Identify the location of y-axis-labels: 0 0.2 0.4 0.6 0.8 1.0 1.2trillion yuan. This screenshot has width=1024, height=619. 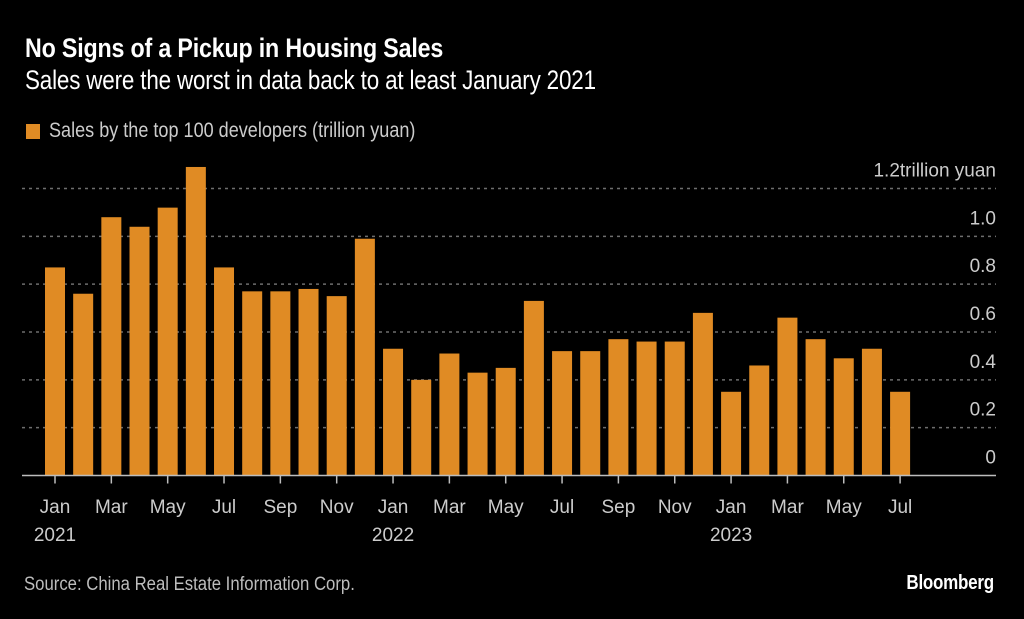
(934, 315).